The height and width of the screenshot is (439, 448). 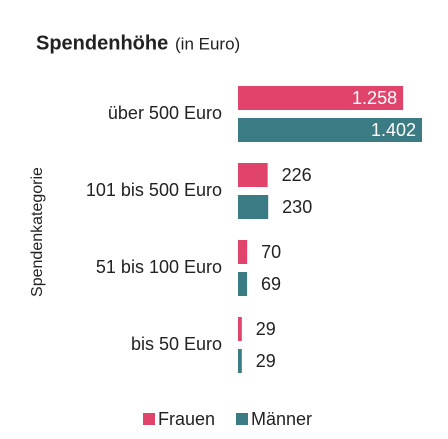 I want to click on value-label: 69, so click(x=271, y=284).